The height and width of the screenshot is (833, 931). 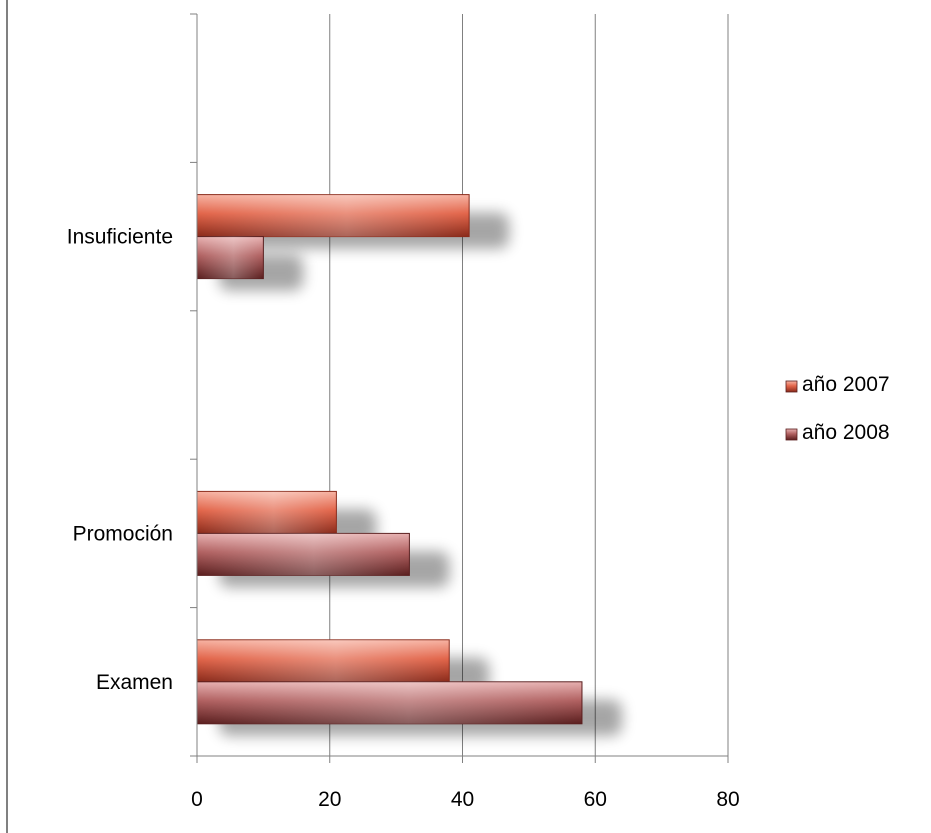 I want to click on legend: año 2007 año 2008, so click(x=837, y=408).